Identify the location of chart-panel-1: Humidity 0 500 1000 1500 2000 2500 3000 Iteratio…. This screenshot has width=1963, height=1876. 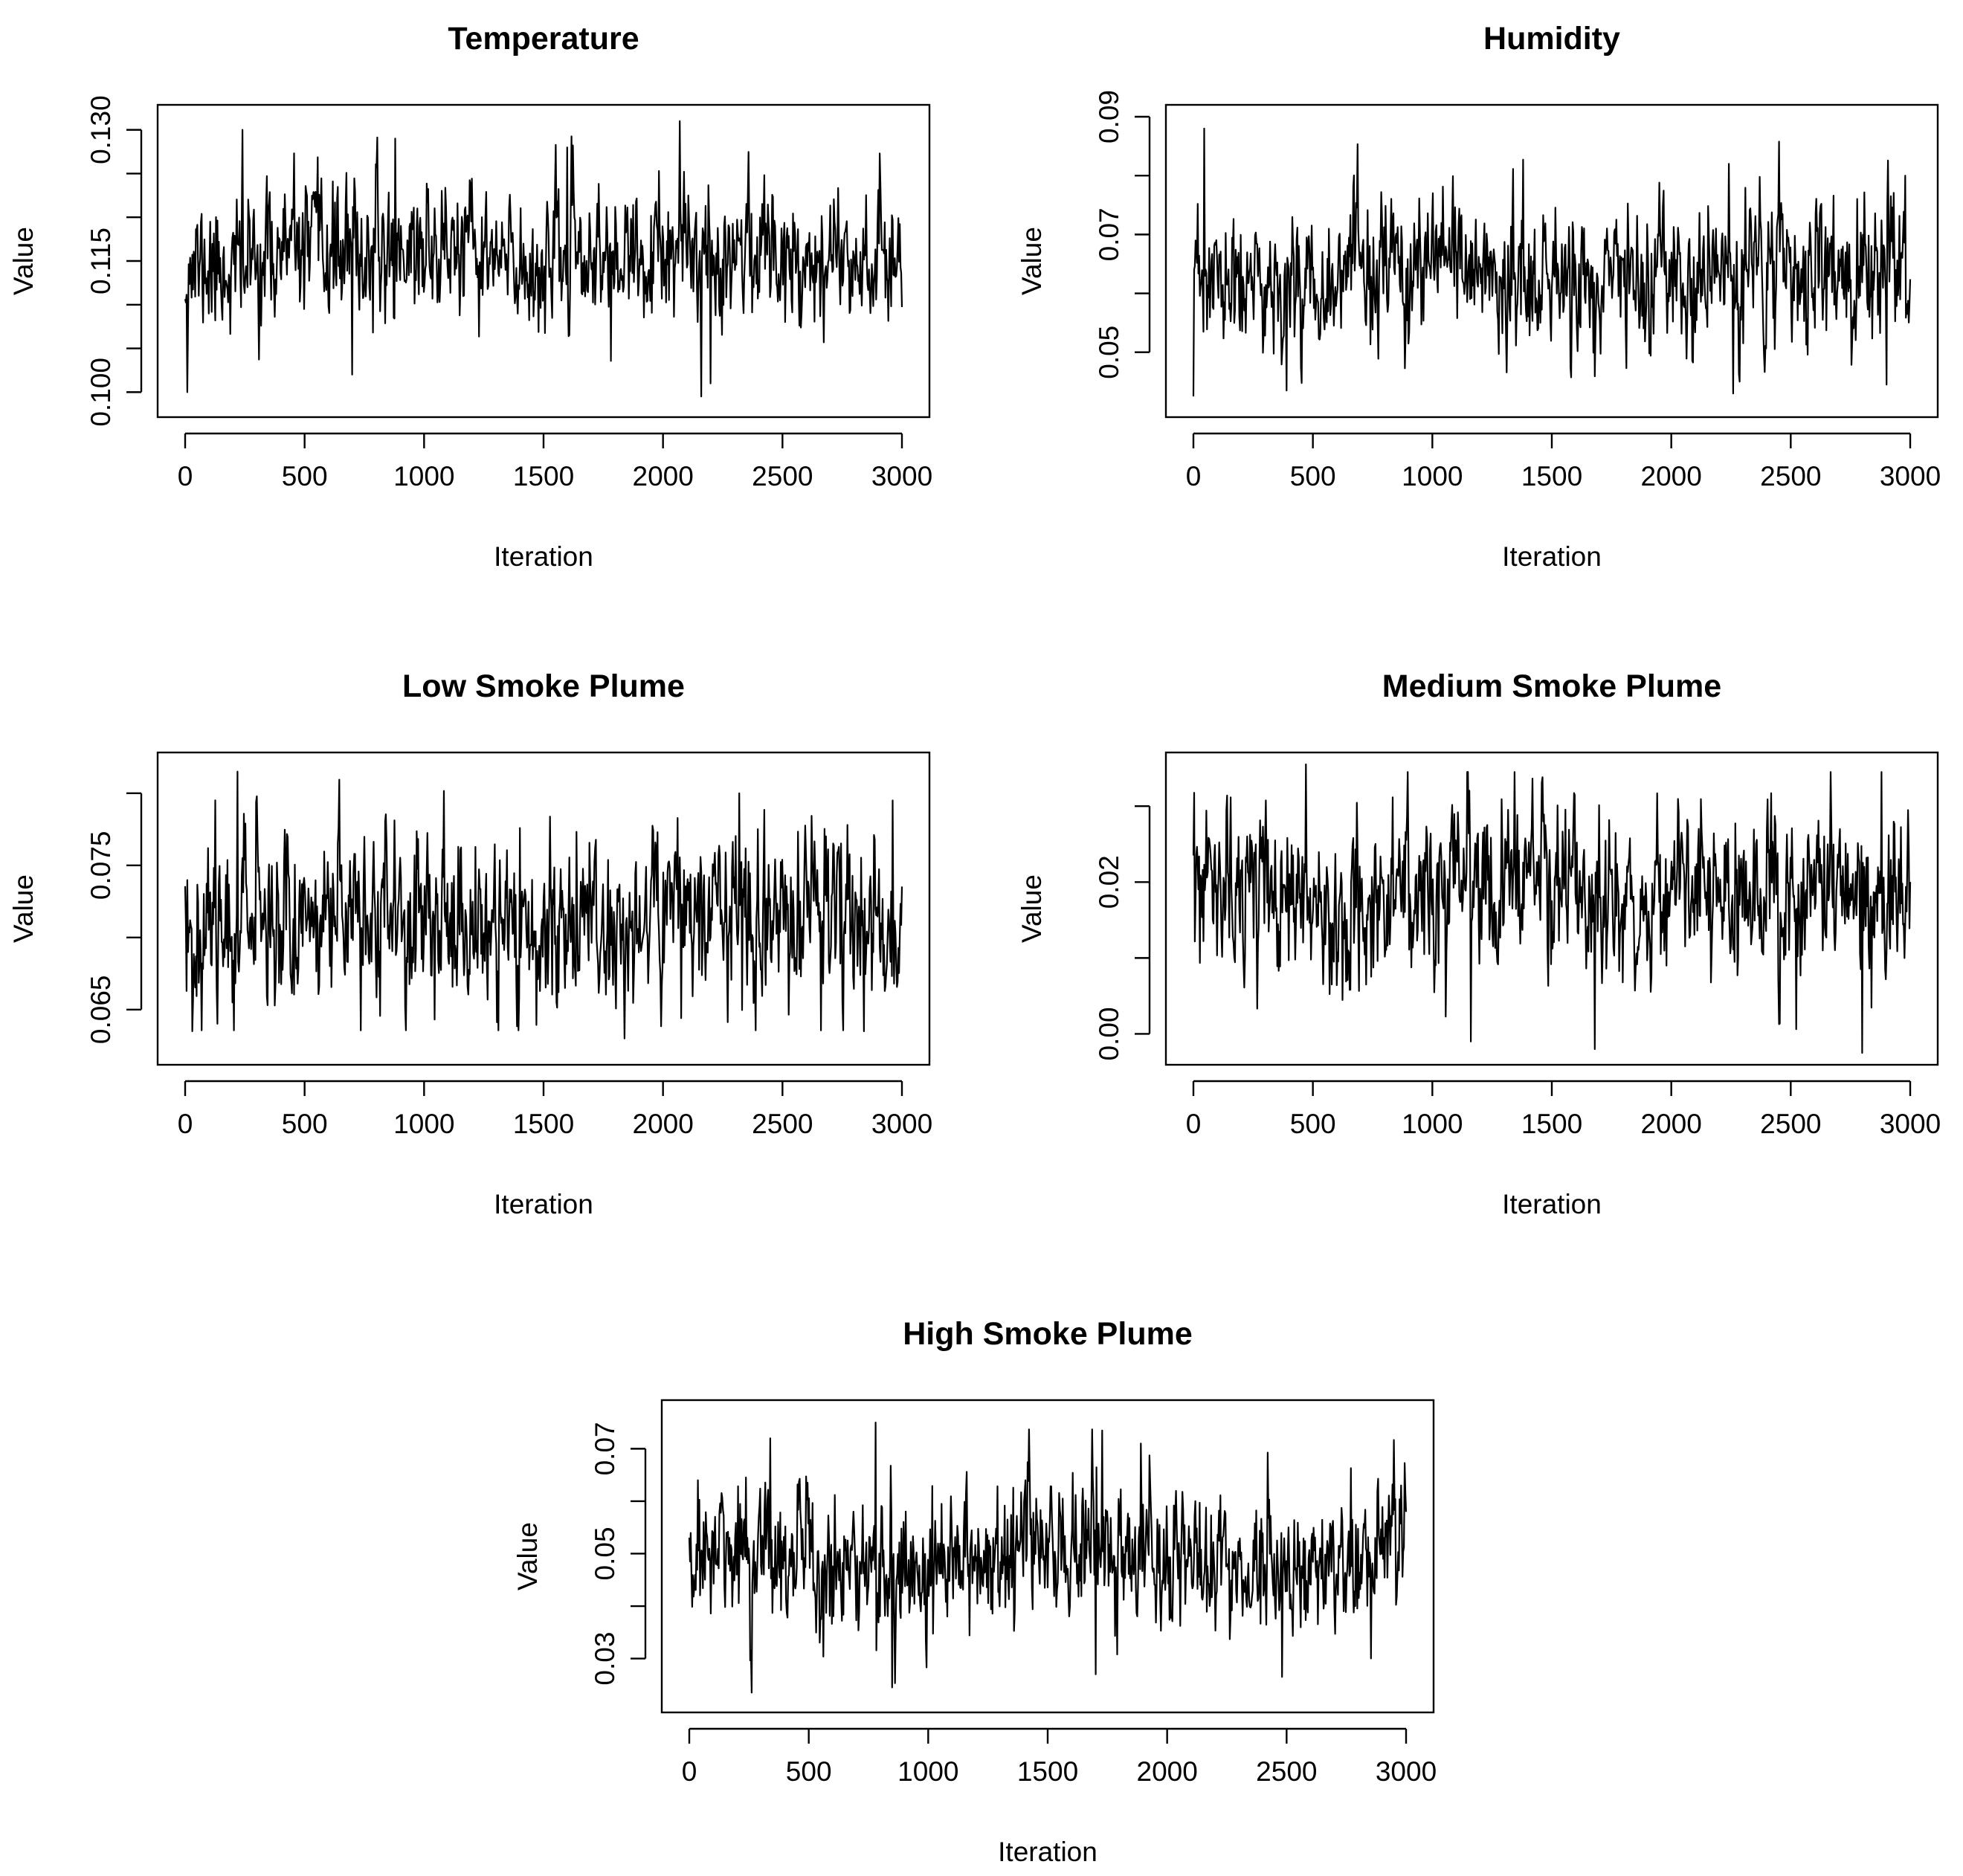
(1478, 296).